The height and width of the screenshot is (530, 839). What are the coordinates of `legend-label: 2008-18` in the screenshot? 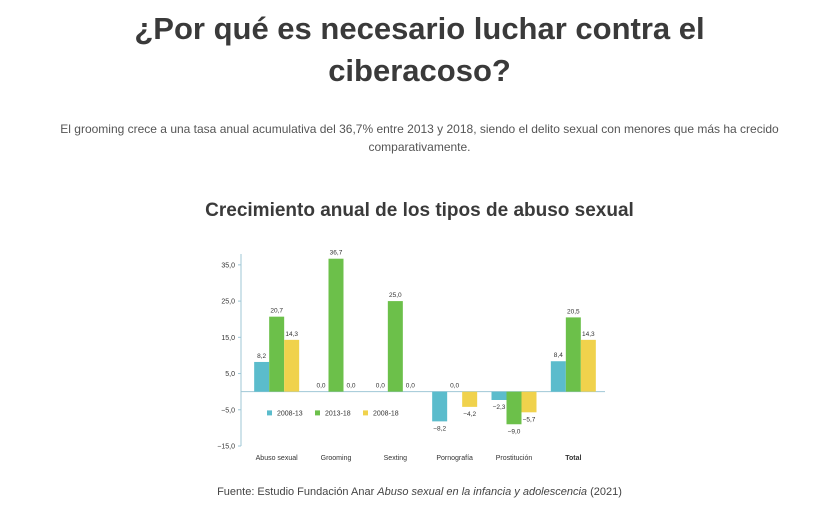 It's located at (386, 413).